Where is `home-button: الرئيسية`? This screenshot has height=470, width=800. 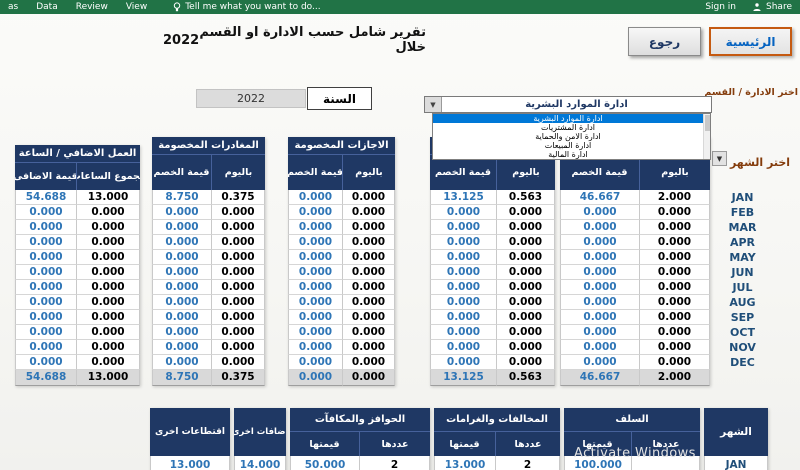
home-button: الرئيسية is located at coordinates (750, 41).